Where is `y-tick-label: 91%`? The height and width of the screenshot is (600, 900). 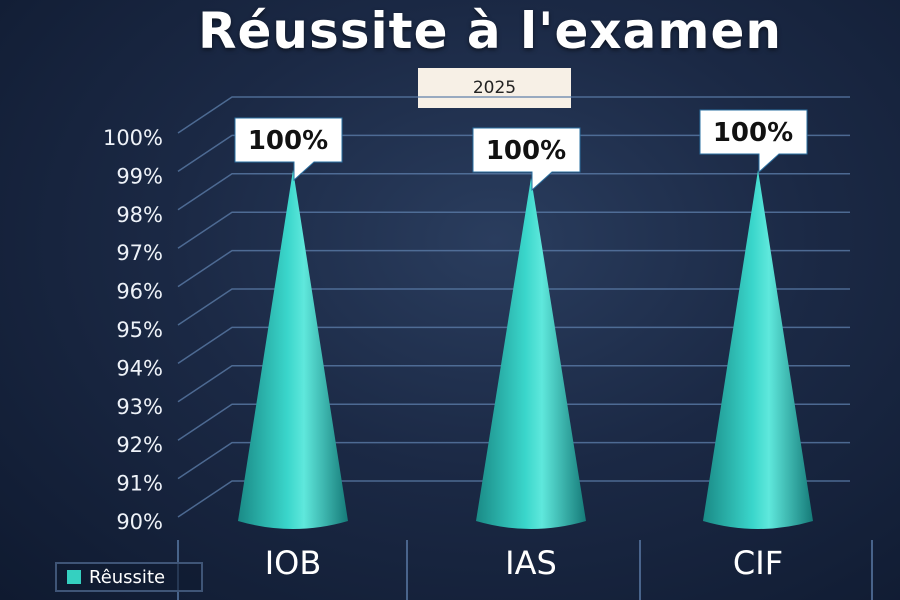 y-tick-label: 91% is located at coordinates (139, 484).